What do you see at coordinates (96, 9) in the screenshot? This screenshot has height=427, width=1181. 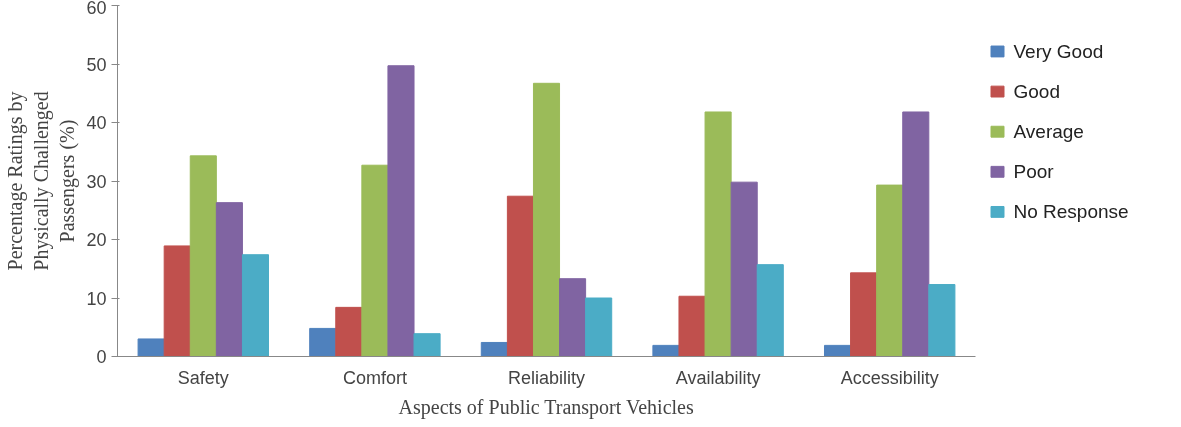 I see `y-tick-label: 60` at bounding box center [96, 9].